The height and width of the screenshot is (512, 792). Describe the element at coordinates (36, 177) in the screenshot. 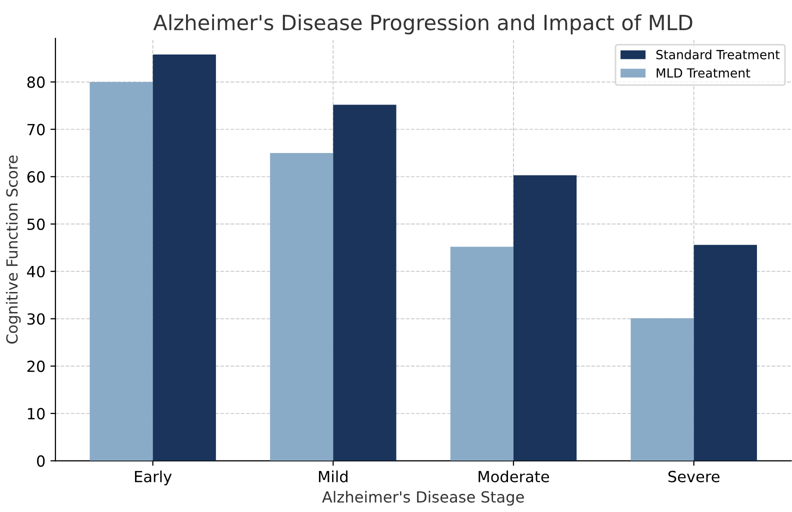

I see `y-tick-label: 60` at that location.